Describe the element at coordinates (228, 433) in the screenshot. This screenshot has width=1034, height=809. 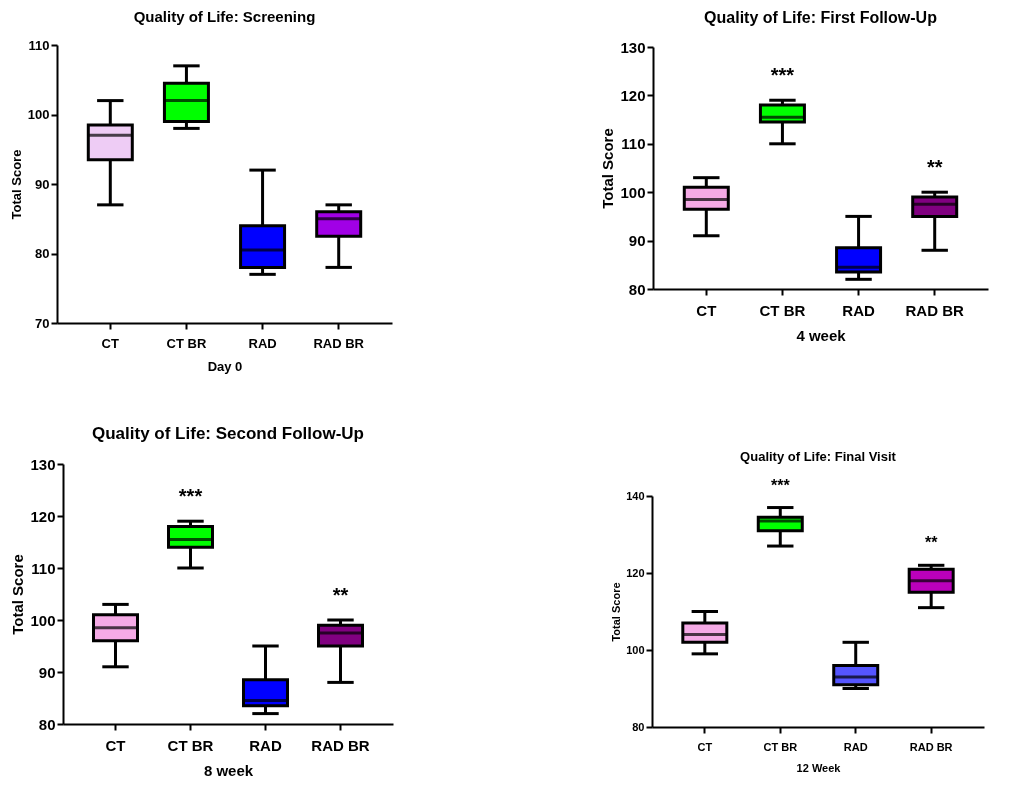
I see `chart-title: Quality of Life: Second Follow-Up` at that location.